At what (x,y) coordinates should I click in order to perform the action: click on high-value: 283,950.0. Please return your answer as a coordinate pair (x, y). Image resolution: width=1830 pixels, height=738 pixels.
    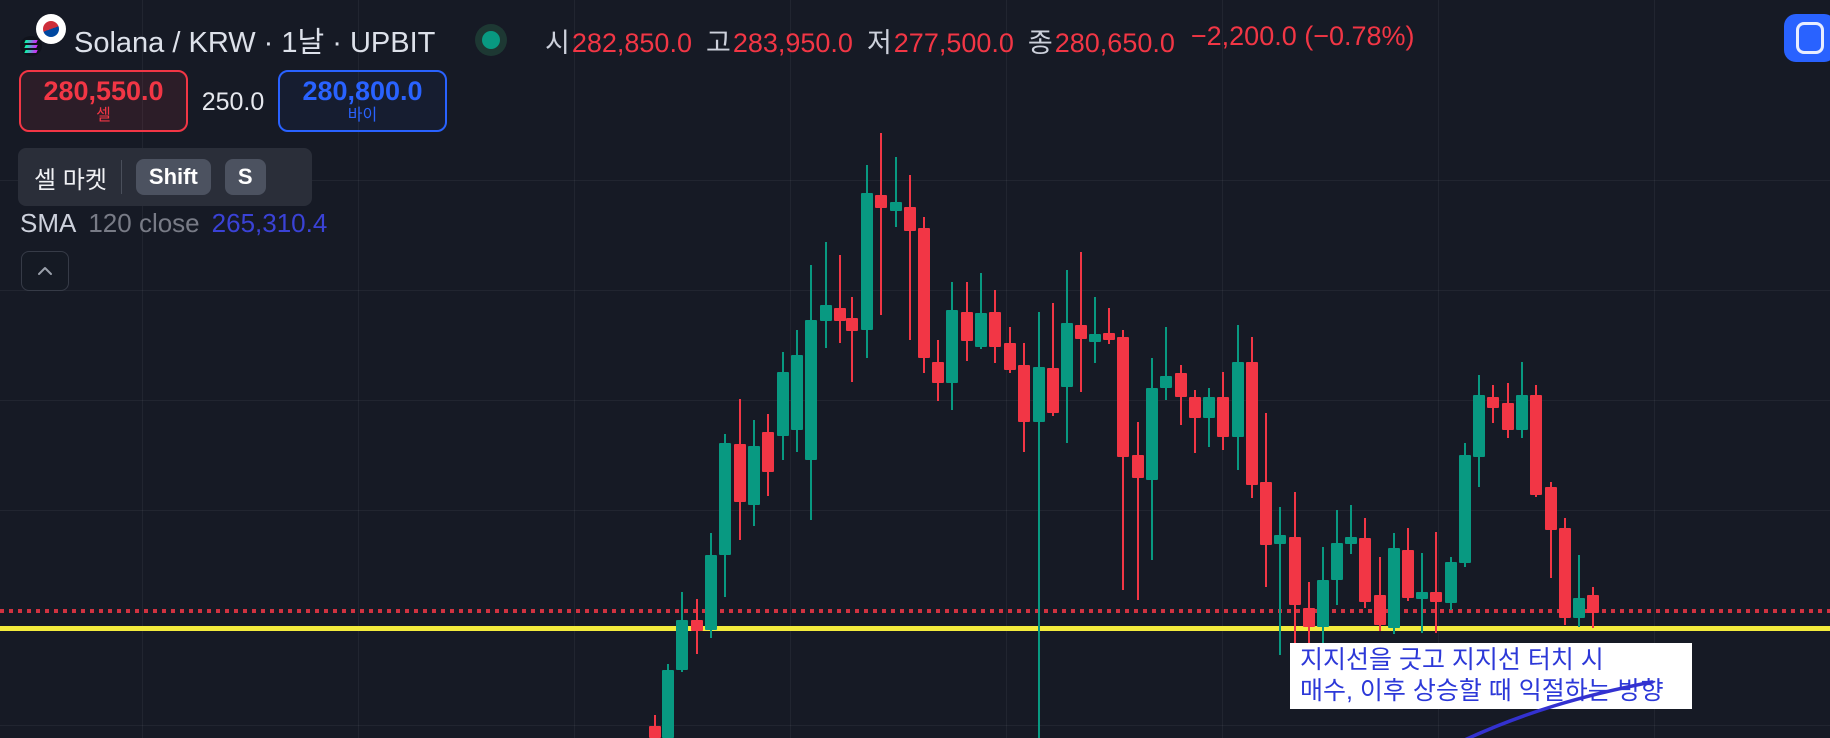
    Looking at the image, I should click on (792, 43).